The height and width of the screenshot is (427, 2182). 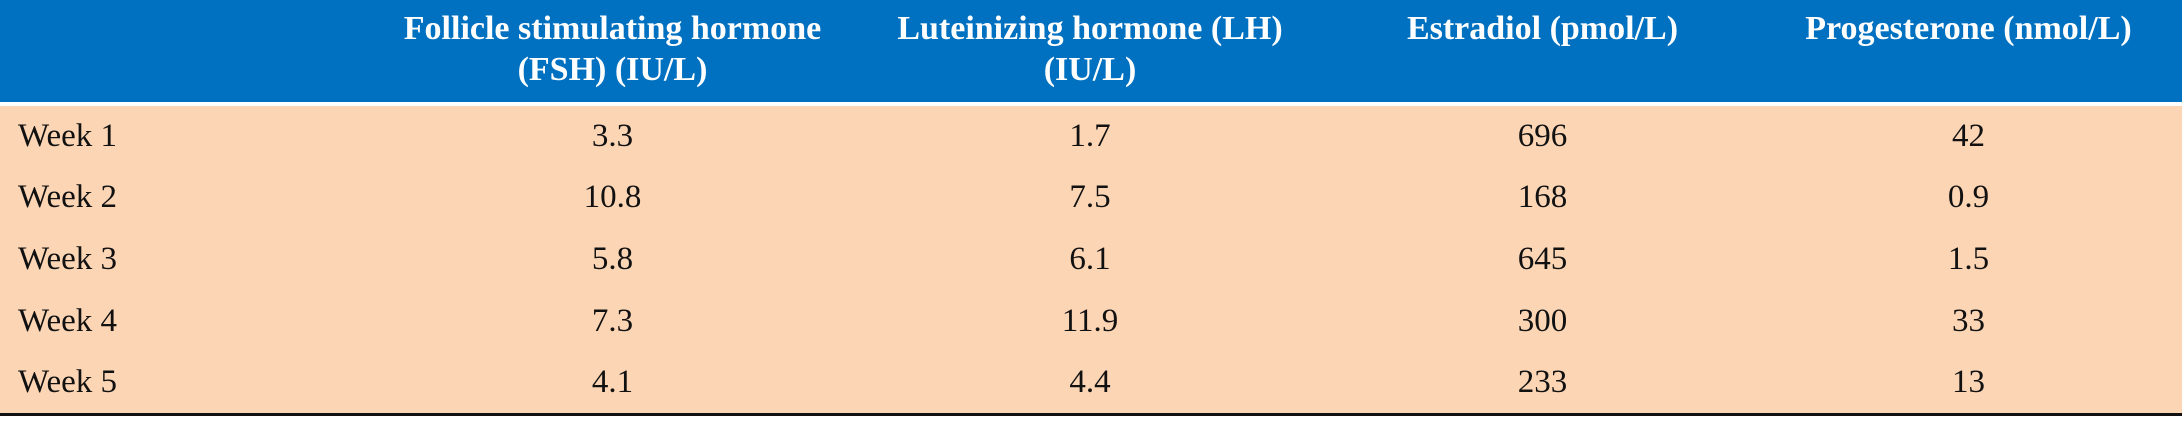 I want to click on cell-value: 4.4, so click(x=1090, y=384).